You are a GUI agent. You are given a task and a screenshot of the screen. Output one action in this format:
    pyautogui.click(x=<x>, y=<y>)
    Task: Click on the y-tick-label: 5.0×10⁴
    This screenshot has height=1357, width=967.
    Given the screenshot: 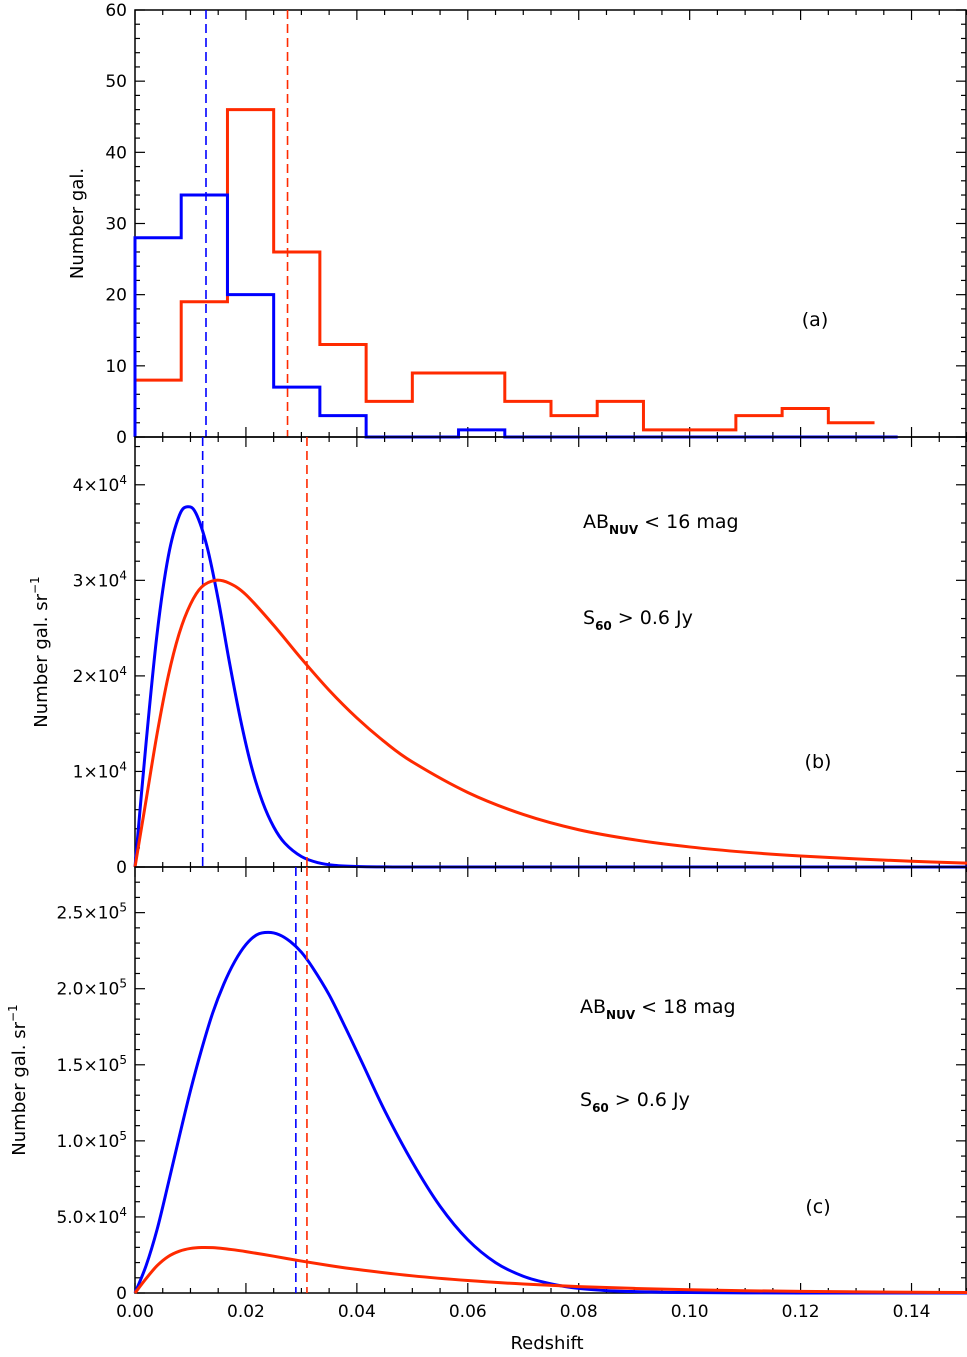 What is the action you would take?
    pyautogui.click(x=91, y=1216)
    